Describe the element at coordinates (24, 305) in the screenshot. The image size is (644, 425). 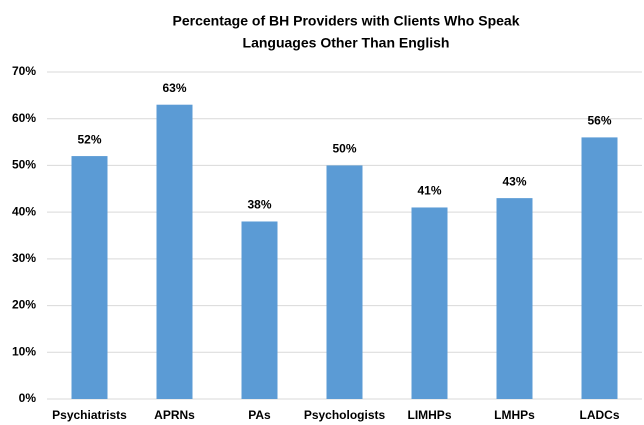
I see `y-tick-label: 20%` at that location.